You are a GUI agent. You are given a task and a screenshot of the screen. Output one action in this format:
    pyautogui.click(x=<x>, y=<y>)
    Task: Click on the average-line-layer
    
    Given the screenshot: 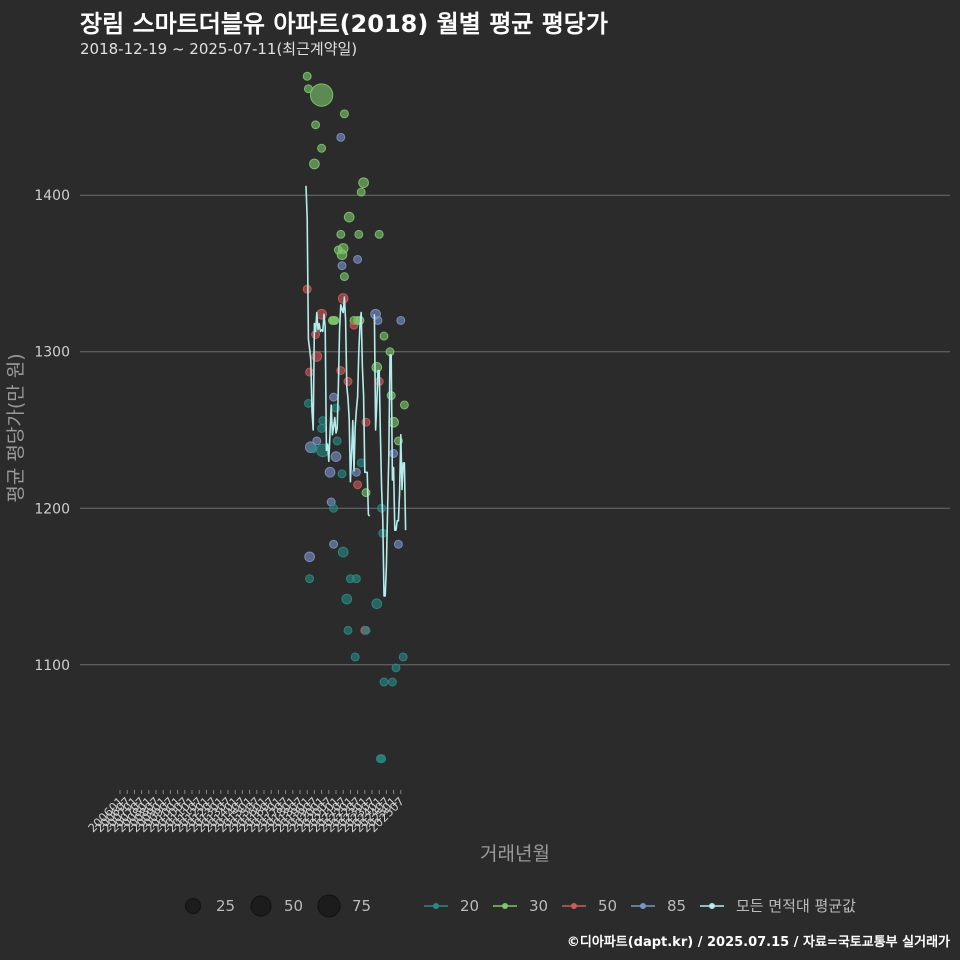 What is the action you would take?
    pyautogui.click(x=356, y=391)
    